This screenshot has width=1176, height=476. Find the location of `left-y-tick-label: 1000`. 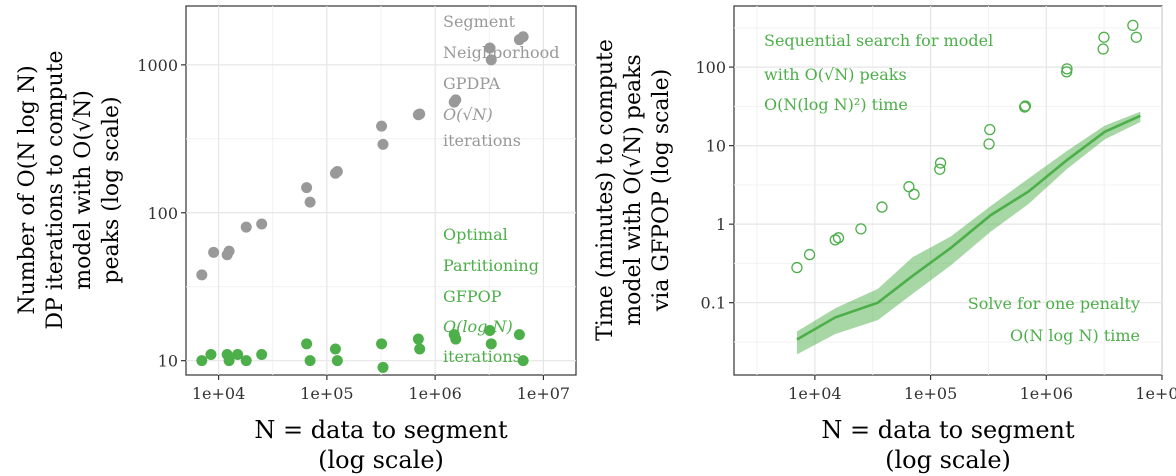

left-y-tick-label: 1000 is located at coordinates (157, 65).